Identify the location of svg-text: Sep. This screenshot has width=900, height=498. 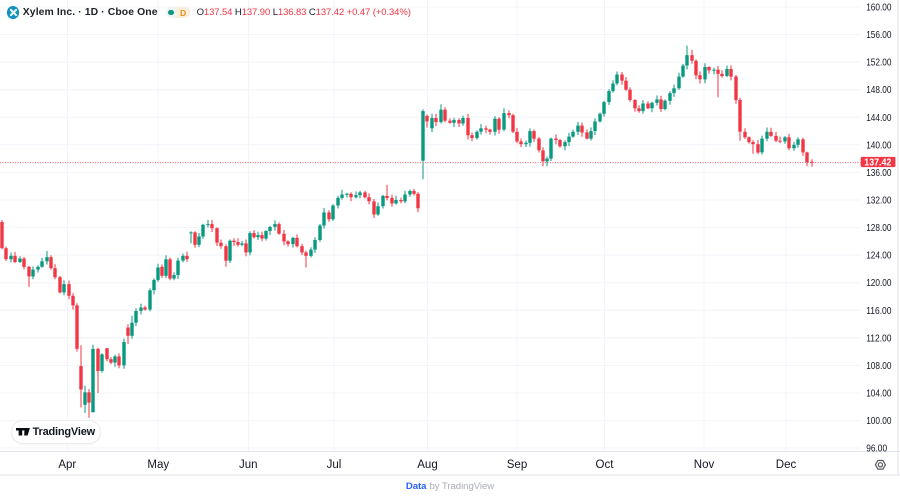
(517, 465).